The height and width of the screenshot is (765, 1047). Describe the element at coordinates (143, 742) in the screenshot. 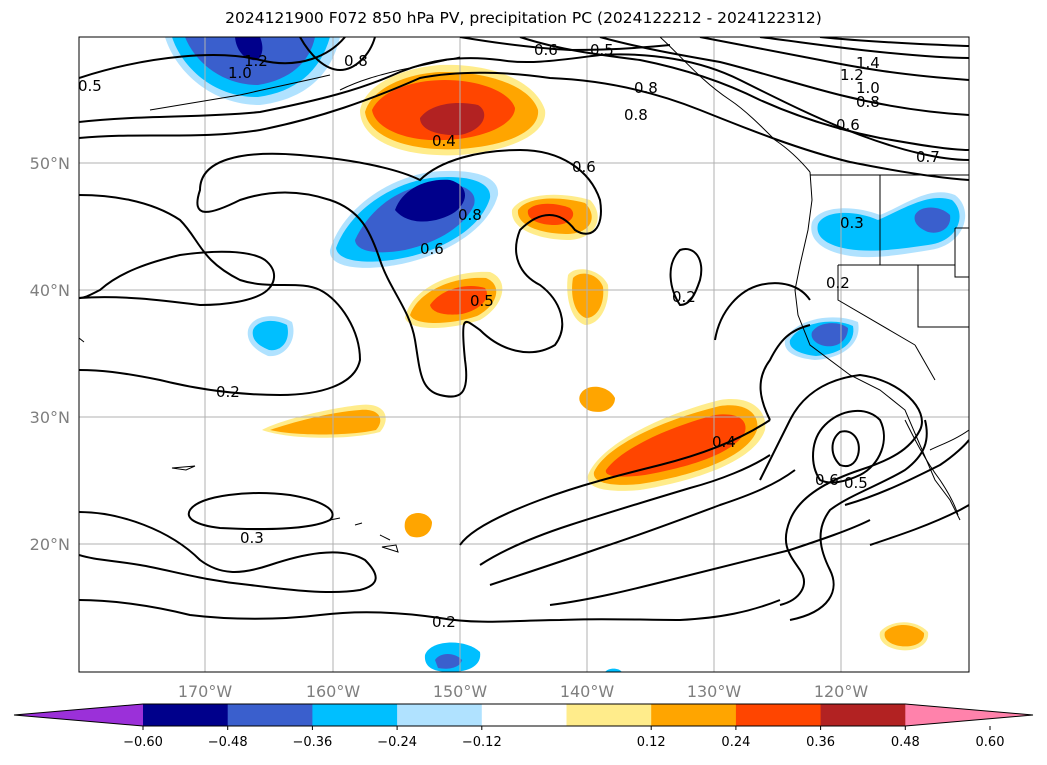

I see `colorbar-tick-label: −0.60` at that location.